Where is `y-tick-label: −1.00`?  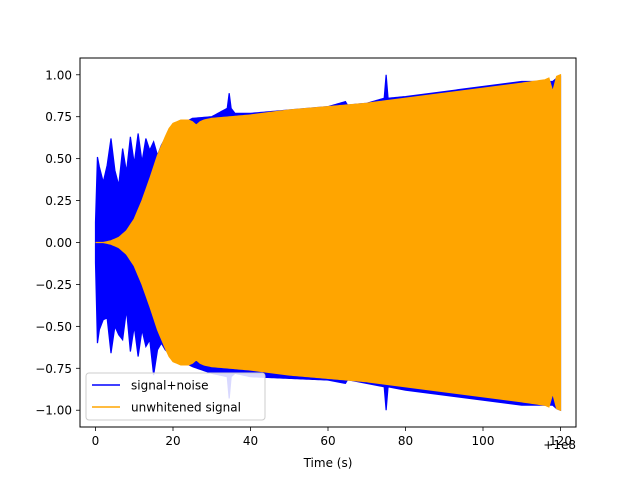
y-tick-label: −1.00 is located at coordinates (53, 411).